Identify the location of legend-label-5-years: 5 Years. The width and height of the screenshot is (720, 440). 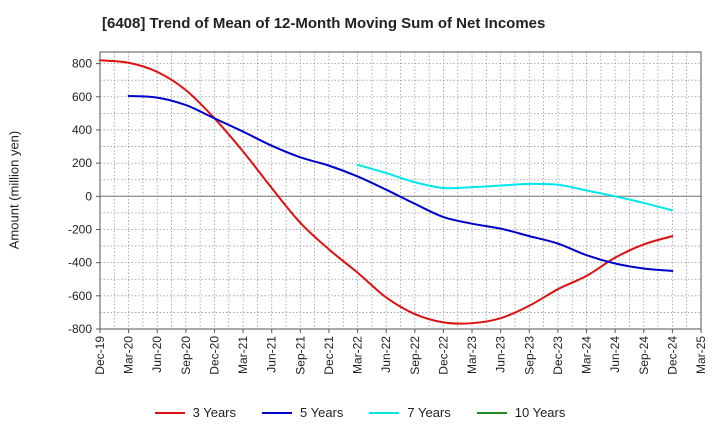
(322, 412).